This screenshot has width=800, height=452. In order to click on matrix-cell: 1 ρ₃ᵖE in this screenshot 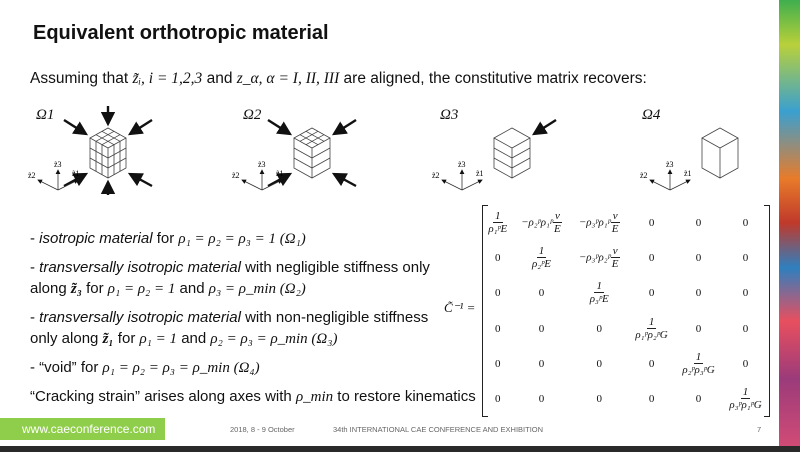, I will do `click(599, 293)`.